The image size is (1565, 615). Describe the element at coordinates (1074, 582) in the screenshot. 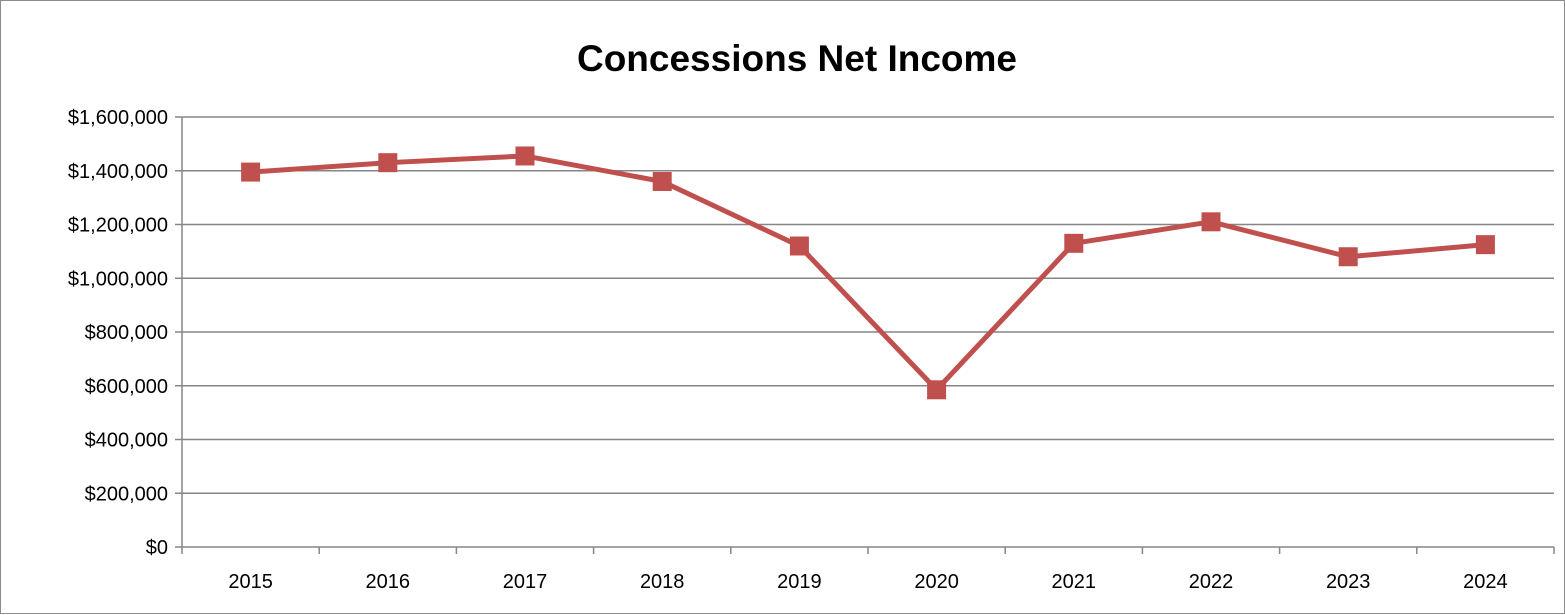

I see `x-tick-label: 2021` at that location.